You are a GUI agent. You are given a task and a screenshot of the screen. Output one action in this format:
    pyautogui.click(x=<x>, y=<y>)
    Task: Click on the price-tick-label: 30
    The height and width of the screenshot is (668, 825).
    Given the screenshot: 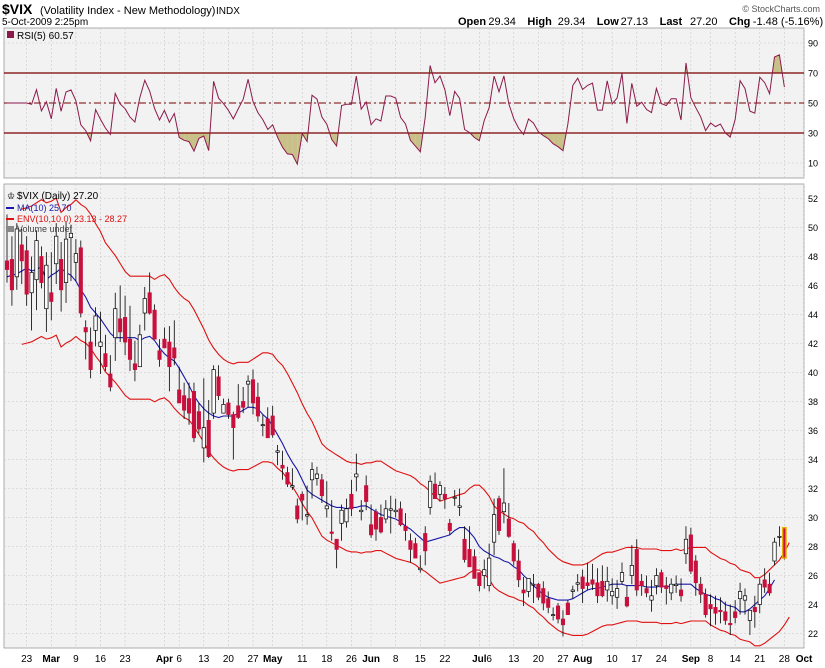 What is the action you would take?
    pyautogui.click(x=813, y=518)
    